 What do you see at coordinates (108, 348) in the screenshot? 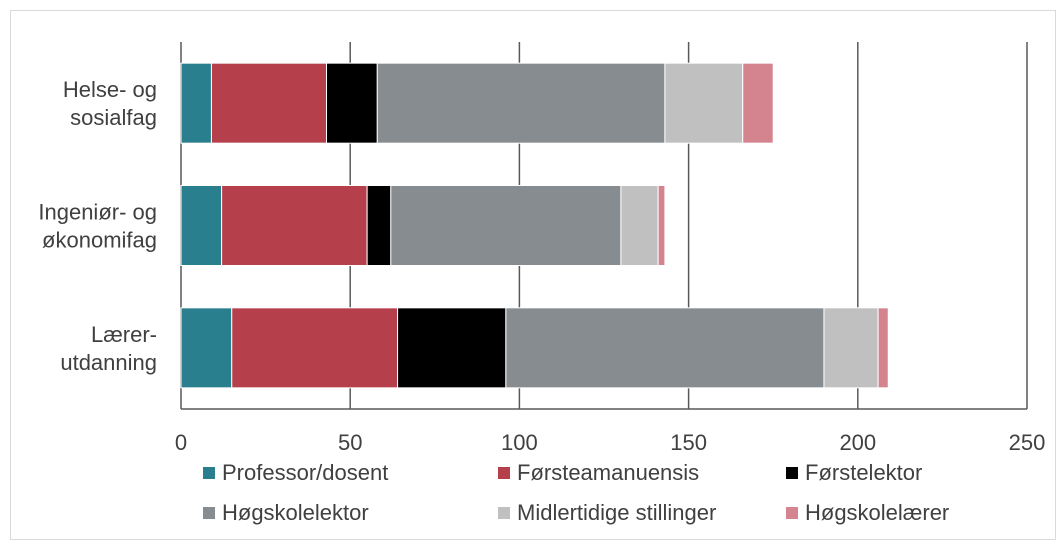
I see `category-label: Lærer-utdanning` at bounding box center [108, 348].